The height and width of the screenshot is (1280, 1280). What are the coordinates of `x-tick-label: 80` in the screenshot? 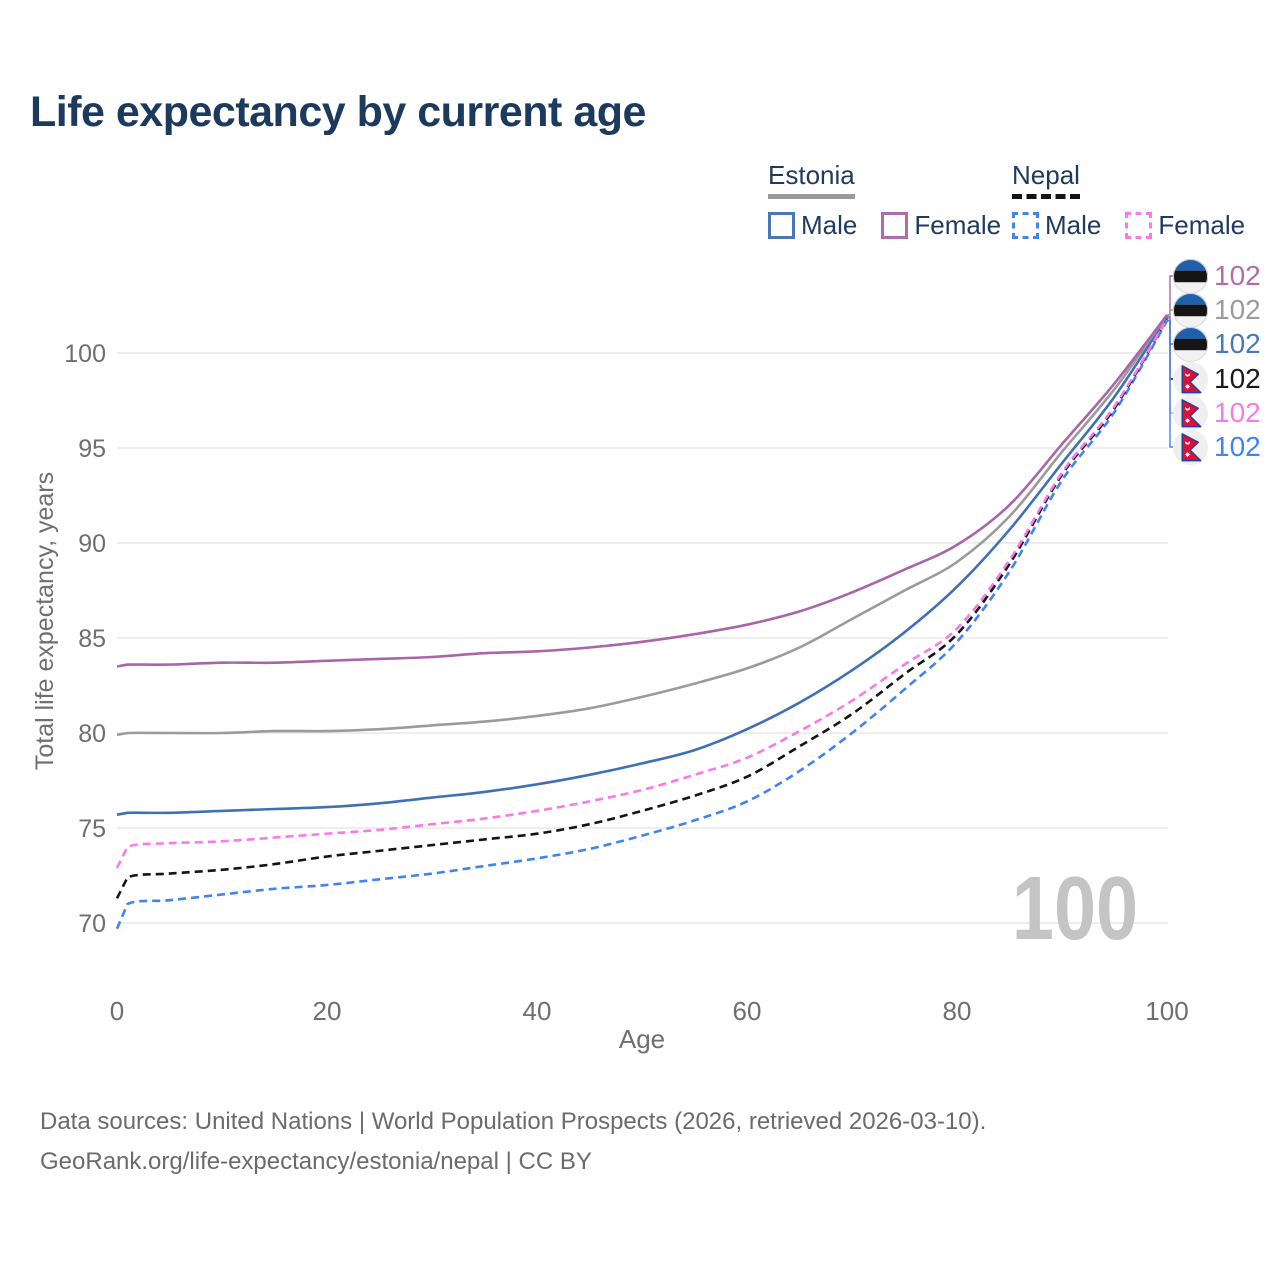 It's located at (957, 1011).